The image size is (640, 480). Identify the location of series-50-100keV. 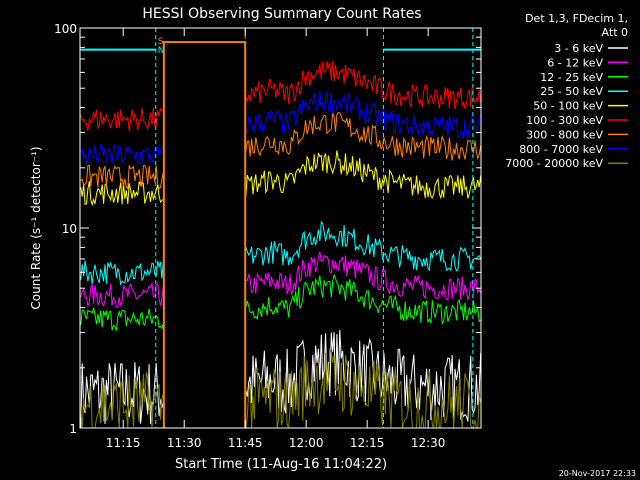
(281, 178).